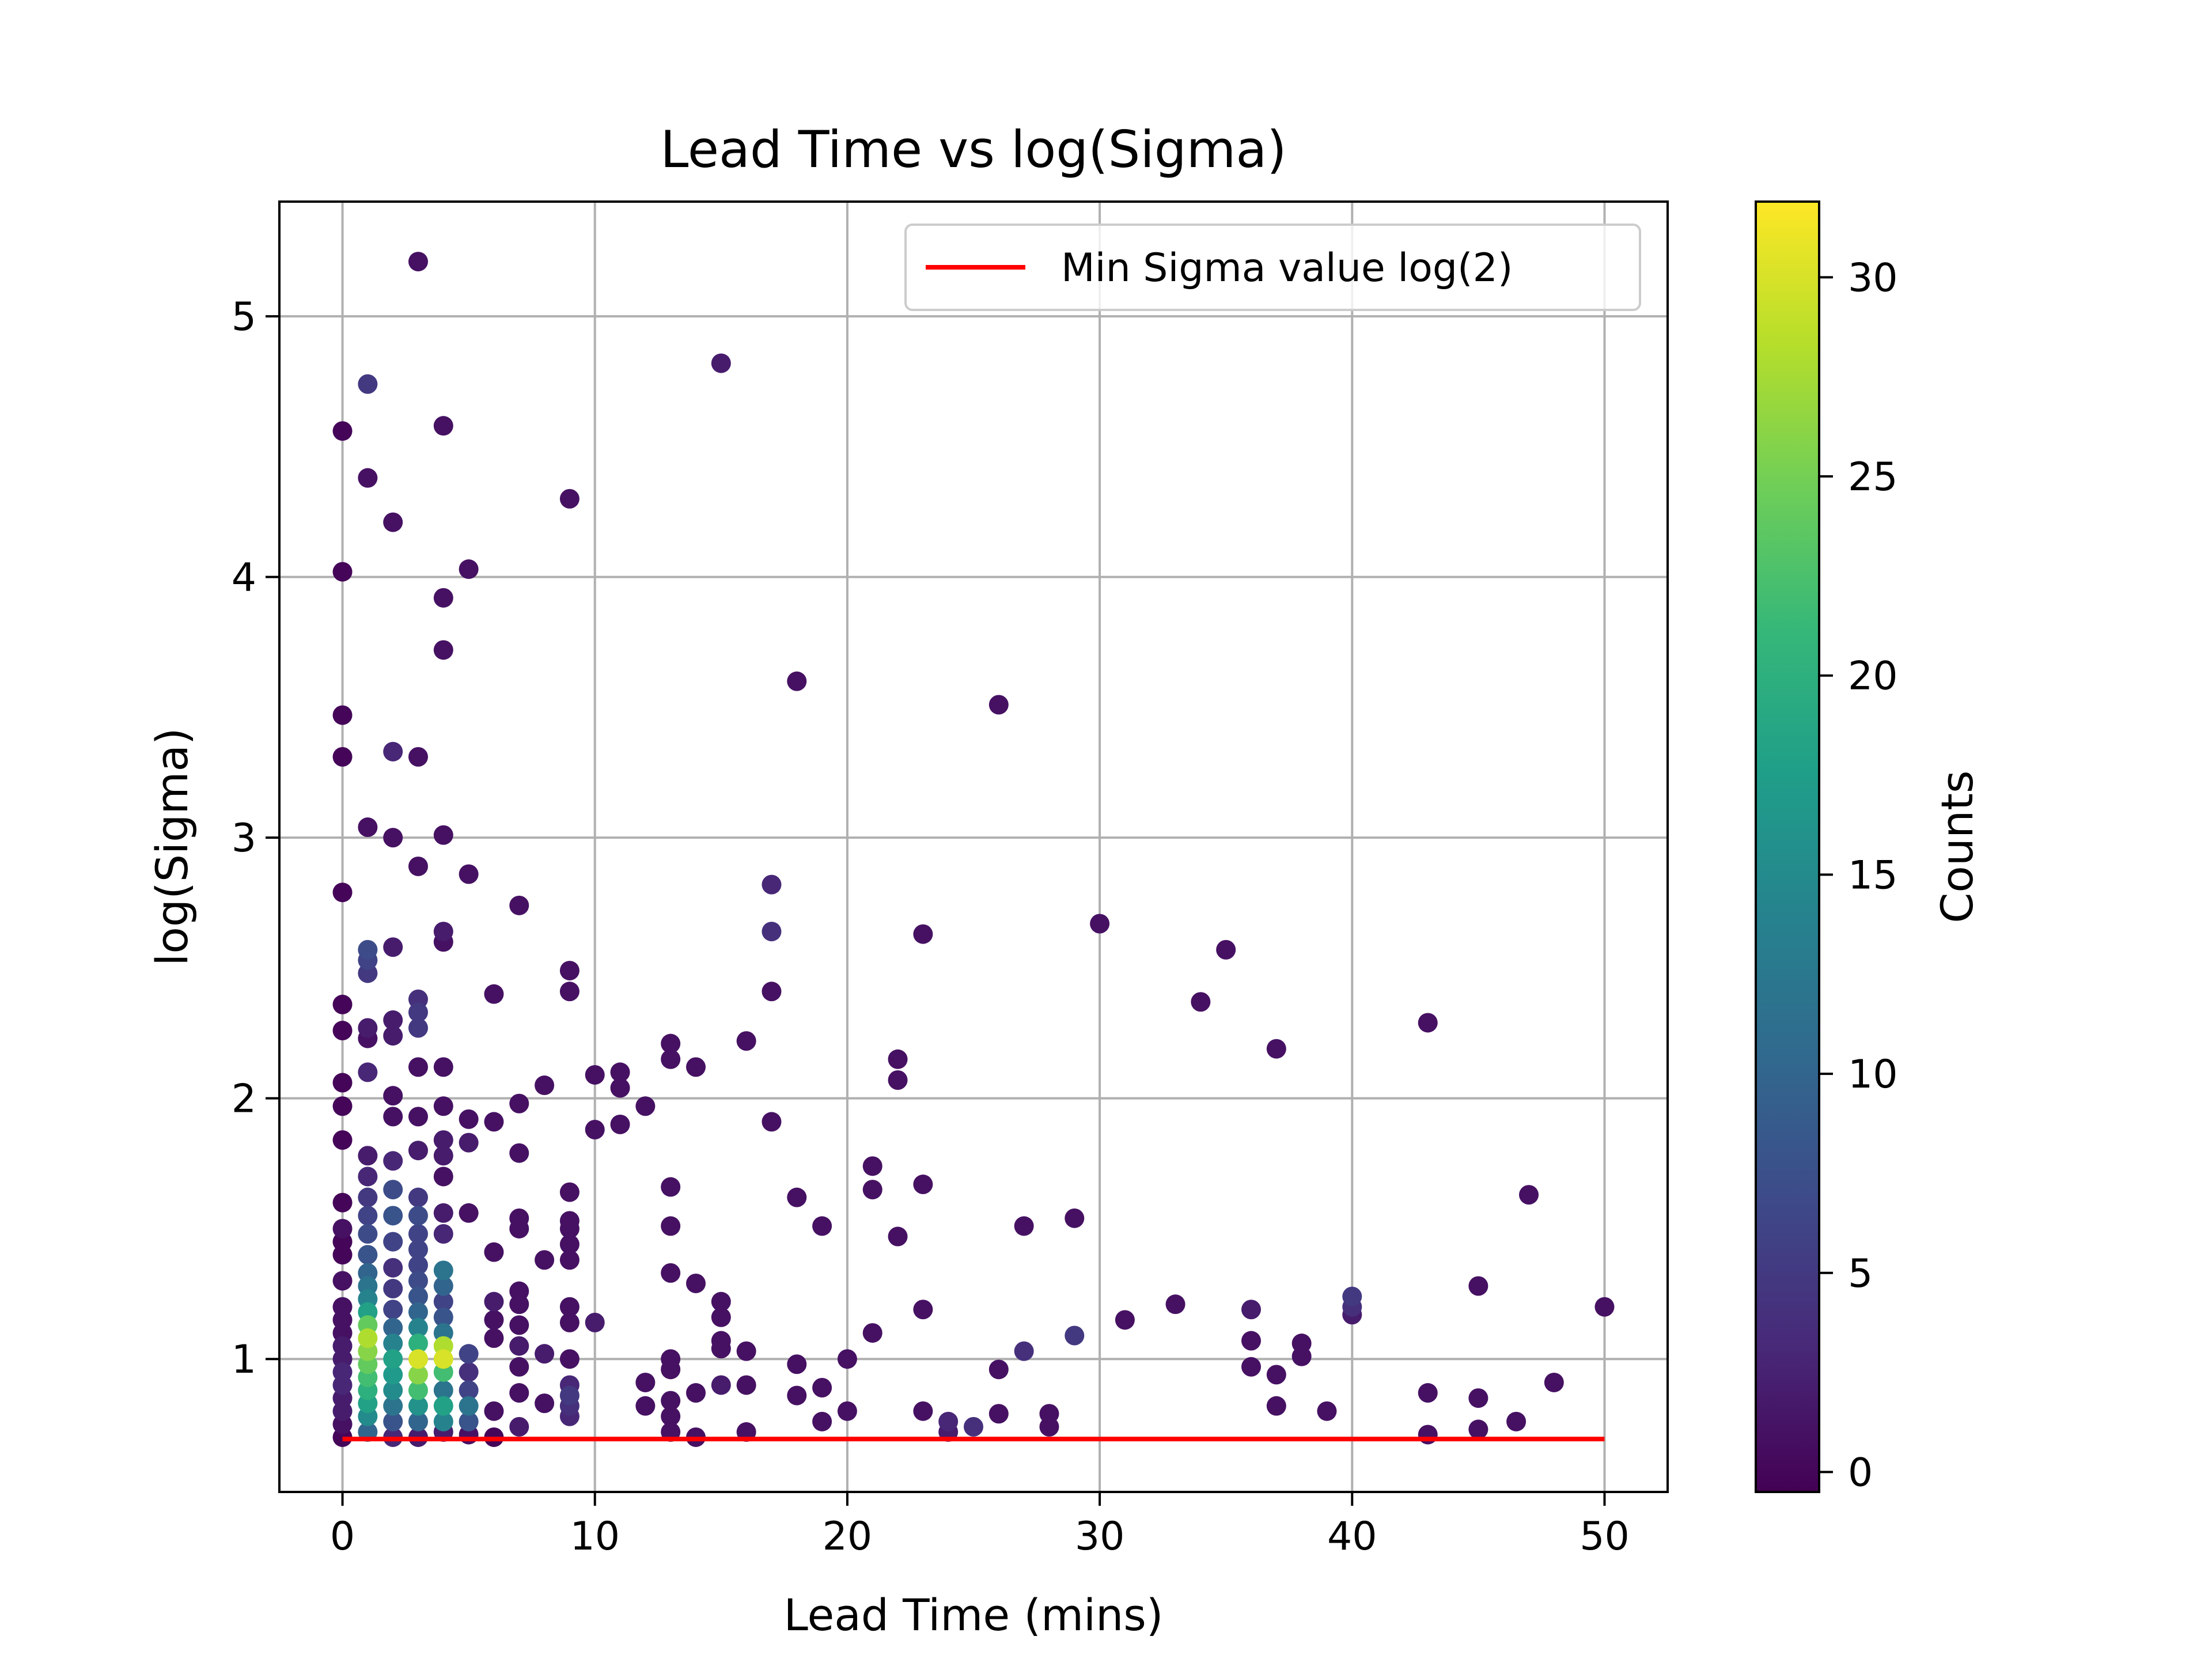 The image size is (2212, 1659). I want to click on colorbar-tick-label: 10, so click(1873, 1074).